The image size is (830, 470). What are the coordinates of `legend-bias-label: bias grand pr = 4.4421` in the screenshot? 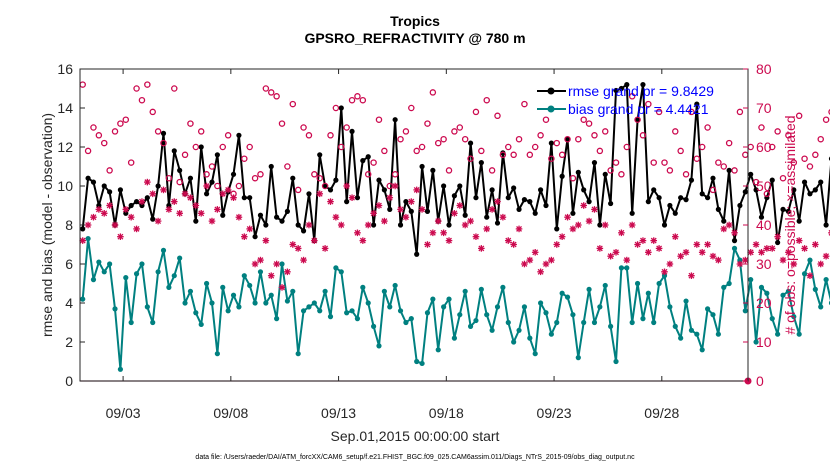 It's located at (638, 109).